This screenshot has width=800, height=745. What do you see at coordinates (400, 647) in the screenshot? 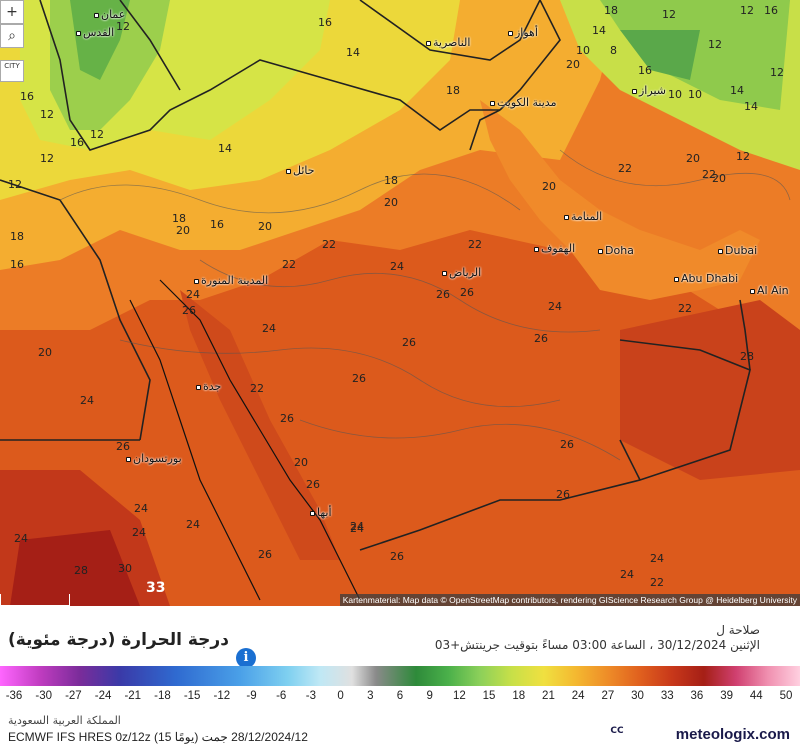
I see `legend-header: درجة الحرارة (درجة مئوية) i` at bounding box center [400, 647].